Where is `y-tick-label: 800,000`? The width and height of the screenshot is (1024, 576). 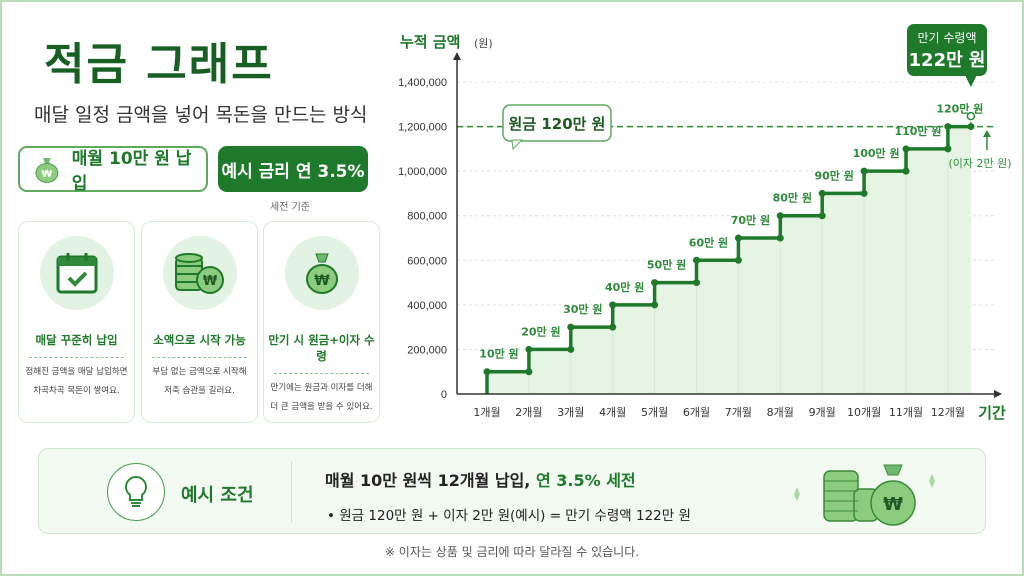
y-tick-label: 800,000 is located at coordinates (427, 217).